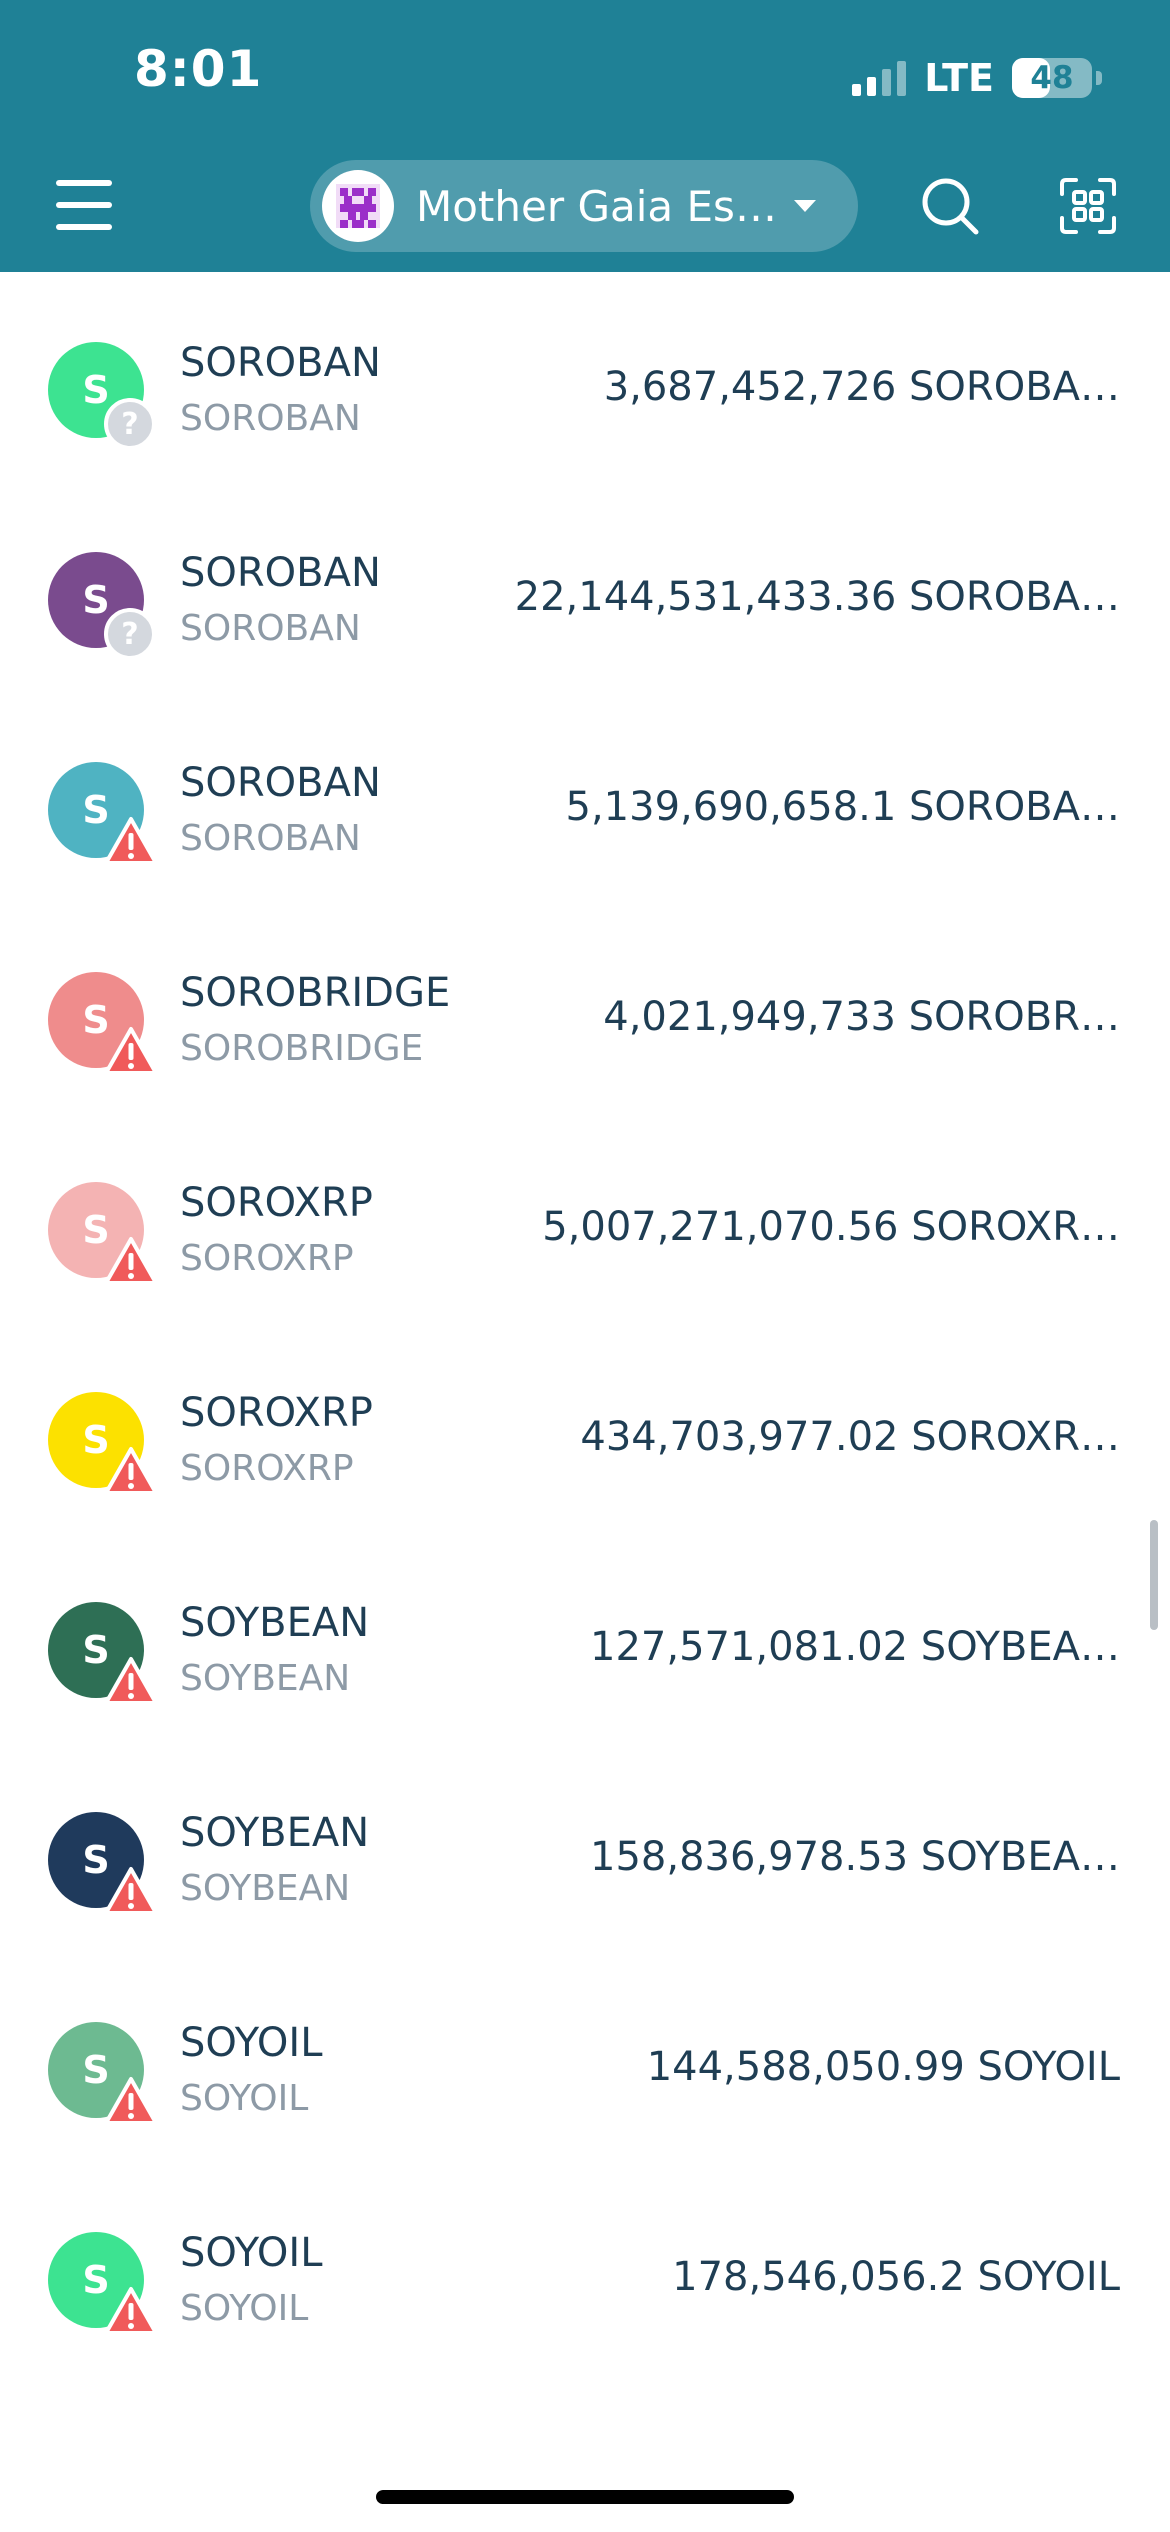 Image resolution: width=1170 pixels, height=2532 pixels. Describe the element at coordinates (585, 136) in the screenshot. I see `app-header: 8:01 LTE 48` at that location.